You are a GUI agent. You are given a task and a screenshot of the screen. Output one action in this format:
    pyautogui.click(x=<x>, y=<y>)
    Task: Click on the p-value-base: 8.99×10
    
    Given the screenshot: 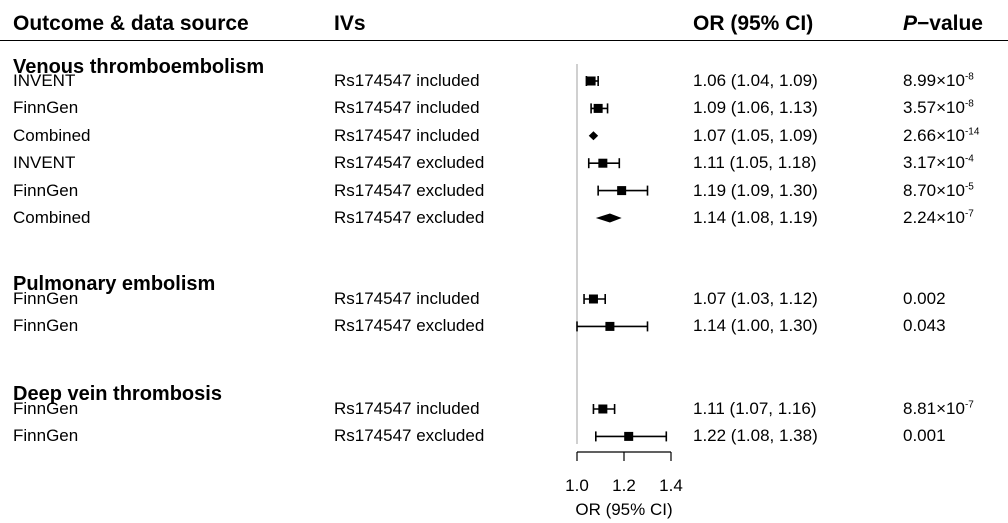 What is the action you would take?
    pyautogui.click(x=934, y=80)
    